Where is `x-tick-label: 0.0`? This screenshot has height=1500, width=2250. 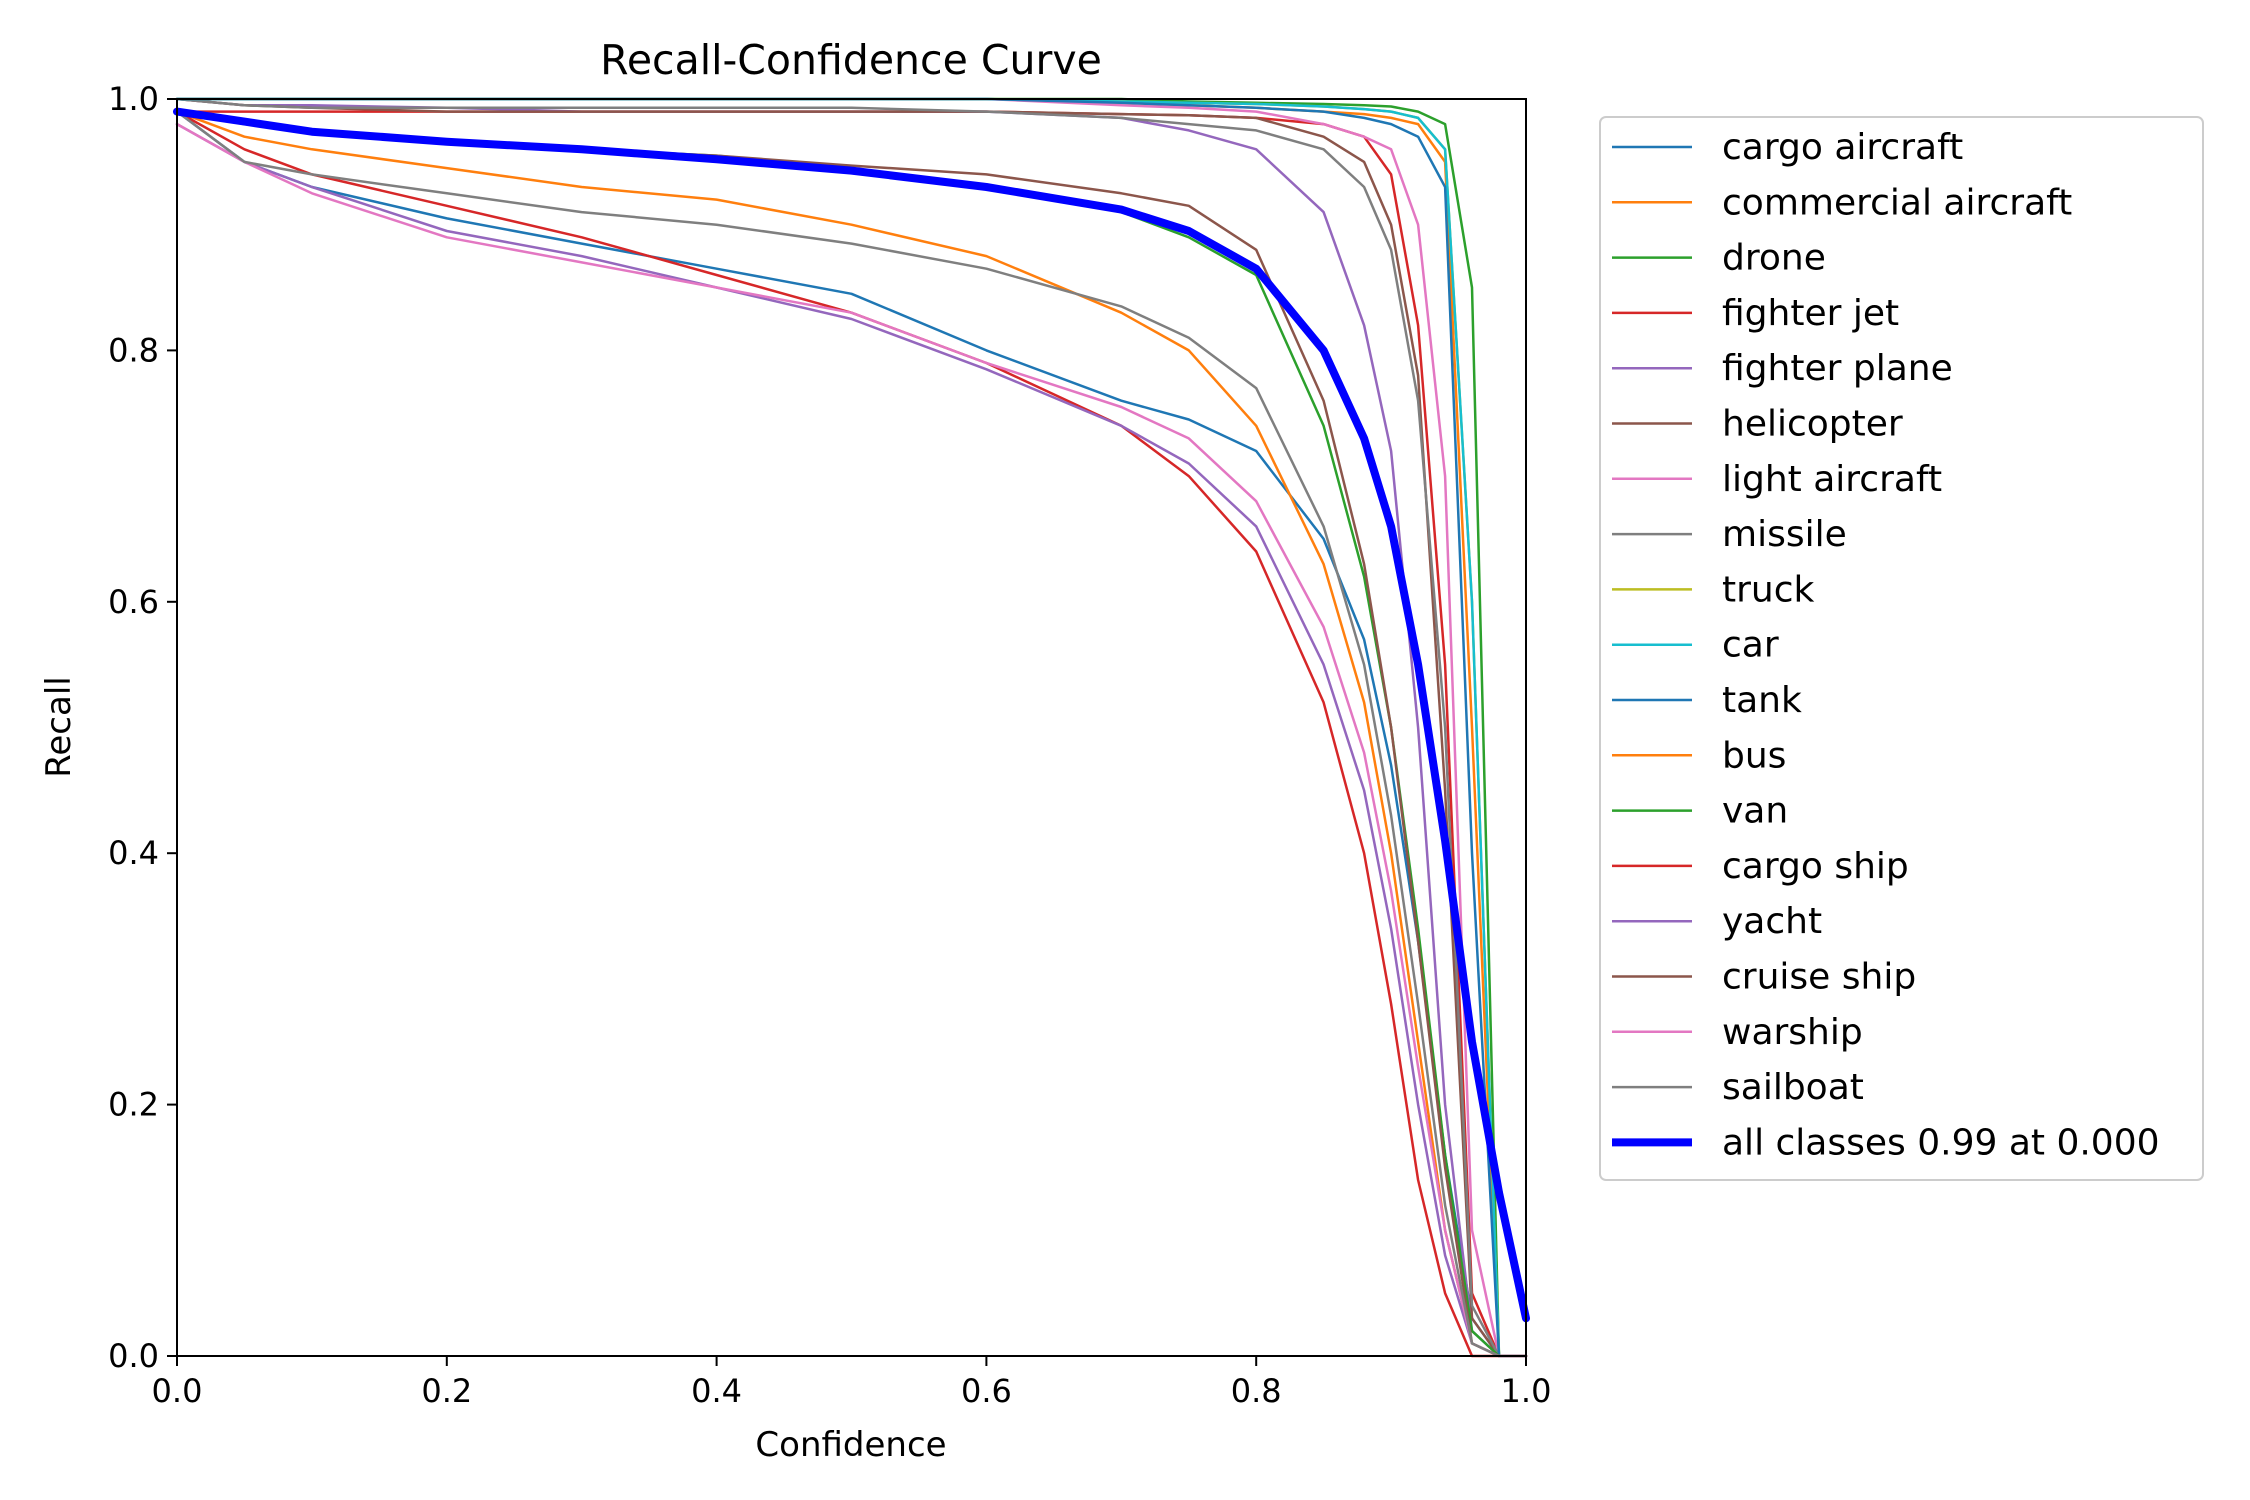 x-tick-label: 0.0 is located at coordinates (177, 1391).